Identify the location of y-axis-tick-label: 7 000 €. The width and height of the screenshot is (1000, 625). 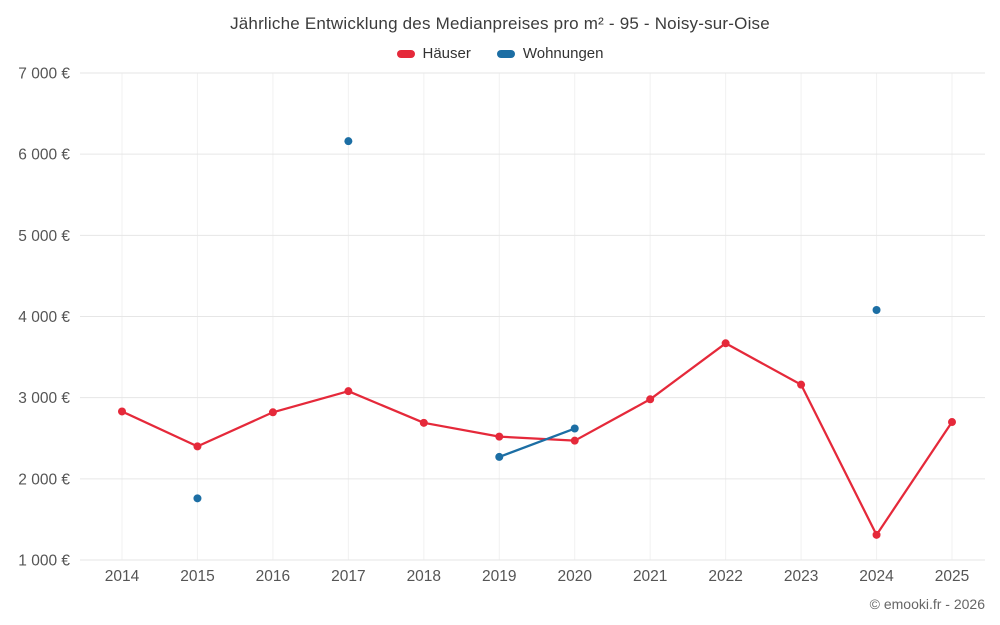
(44, 74).